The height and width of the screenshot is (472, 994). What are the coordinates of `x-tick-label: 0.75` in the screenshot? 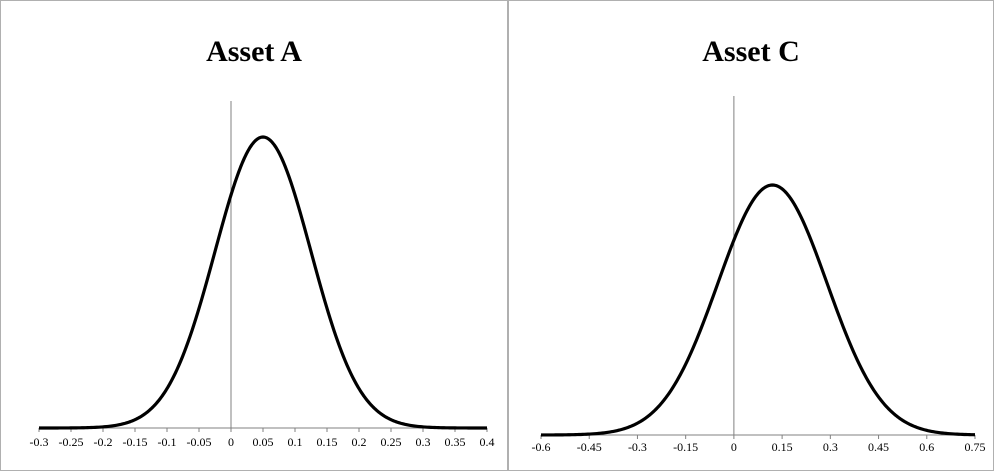 It's located at (975, 447).